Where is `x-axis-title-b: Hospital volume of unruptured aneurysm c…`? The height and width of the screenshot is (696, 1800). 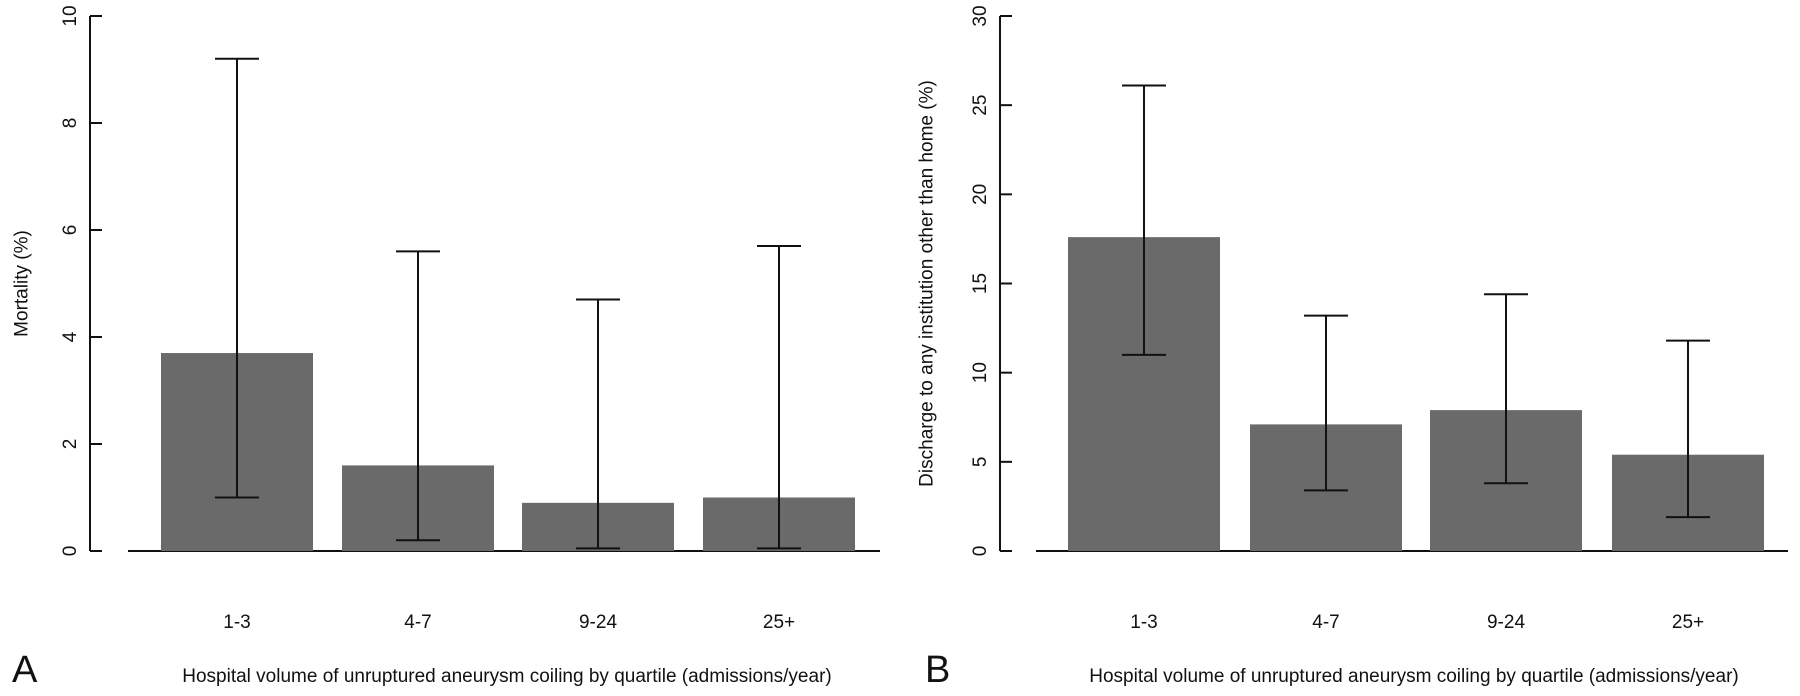 x-axis-title-b: Hospital volume of unruptured aneurysm c… is located at coordinates (1413, 676).